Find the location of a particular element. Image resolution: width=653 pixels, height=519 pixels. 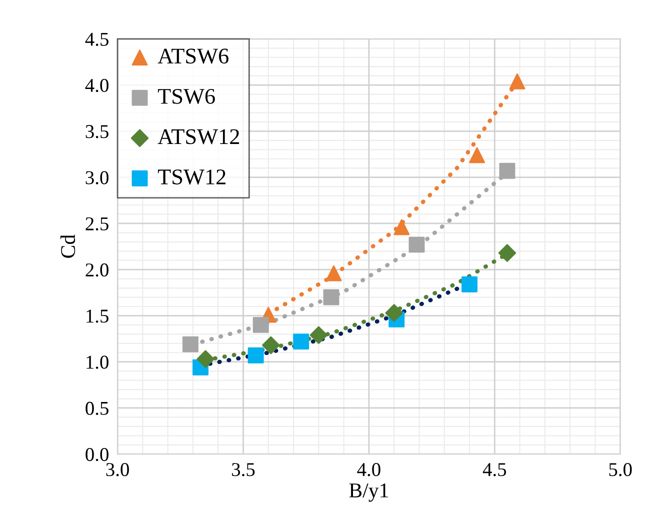

x-axis-title: B/y1 is located at coordinates (368, 493).